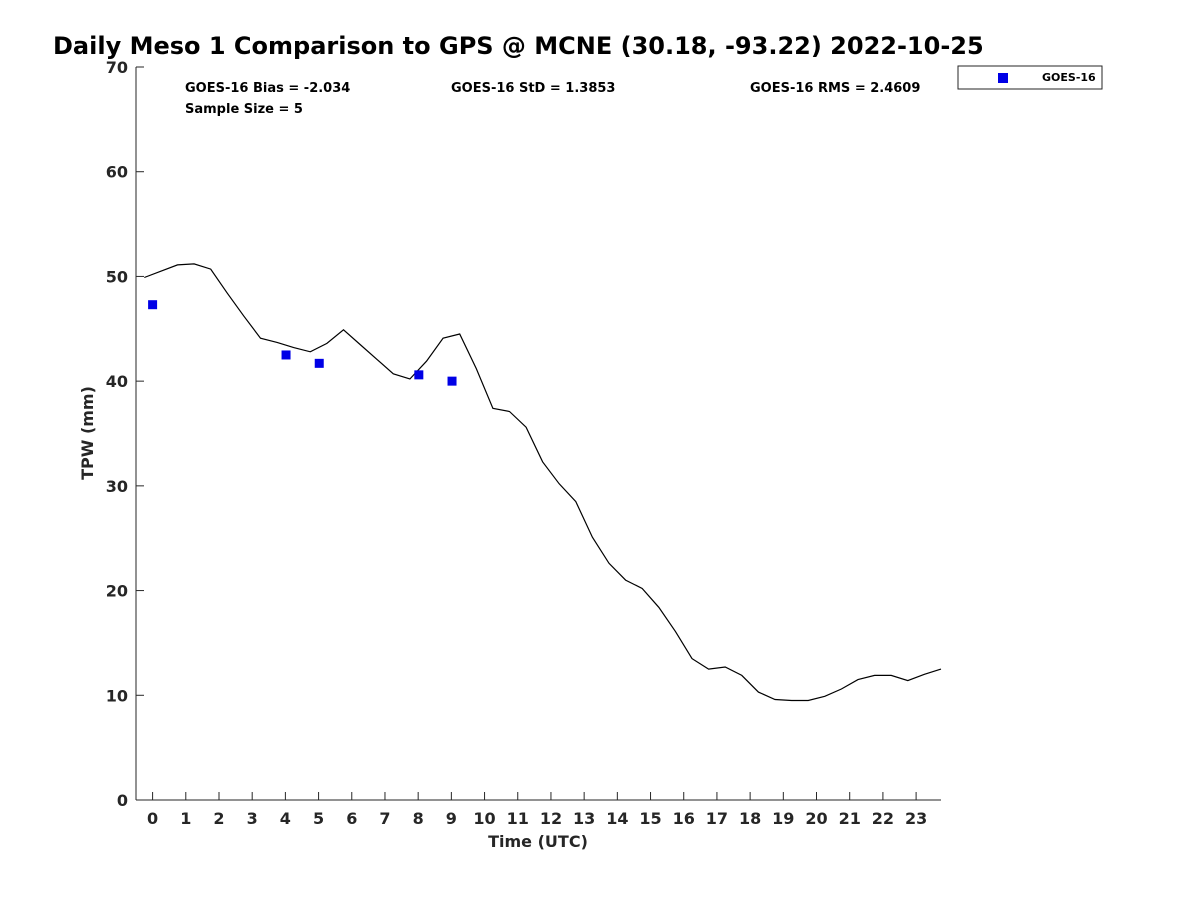 This screenshot has width=1200, height=900. What do you see at coordinates (267, 88) in the screenshot?
I see `stat-bias: GOES-16 Bias = -2.034` at bounding box center [267, 88].